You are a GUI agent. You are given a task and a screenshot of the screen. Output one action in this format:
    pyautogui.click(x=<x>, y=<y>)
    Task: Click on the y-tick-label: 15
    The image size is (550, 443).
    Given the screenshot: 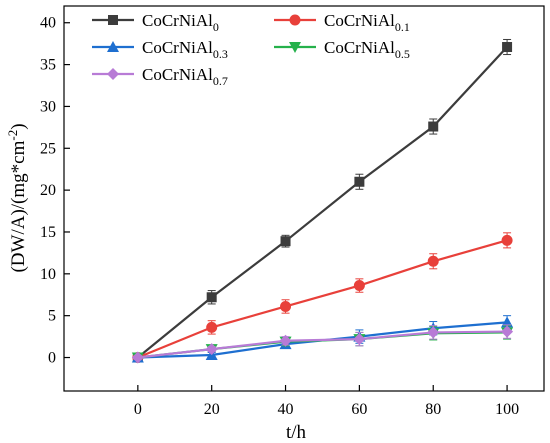 What is the action you would take?
    pyautogui.click(x=48, y=232)
    